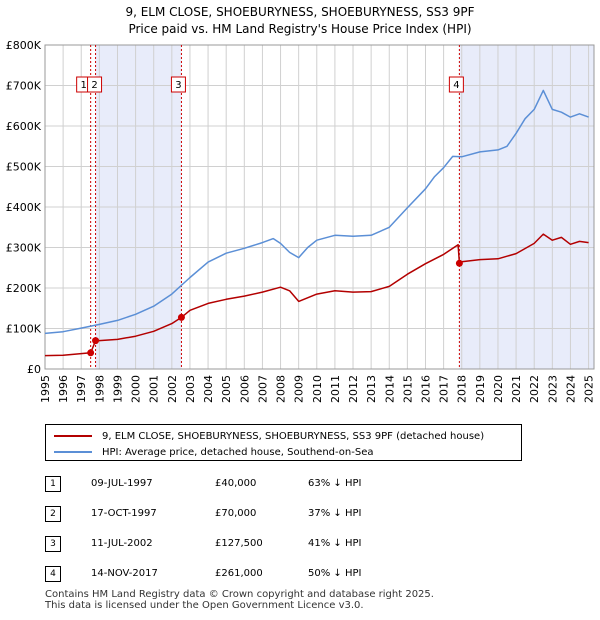 The height and width of the screenshot is (620, 600). What do you see at coordinates (24, 329) in the screenshot?
I see `y-tick-label: £100K` at bounding box center [24, 329].